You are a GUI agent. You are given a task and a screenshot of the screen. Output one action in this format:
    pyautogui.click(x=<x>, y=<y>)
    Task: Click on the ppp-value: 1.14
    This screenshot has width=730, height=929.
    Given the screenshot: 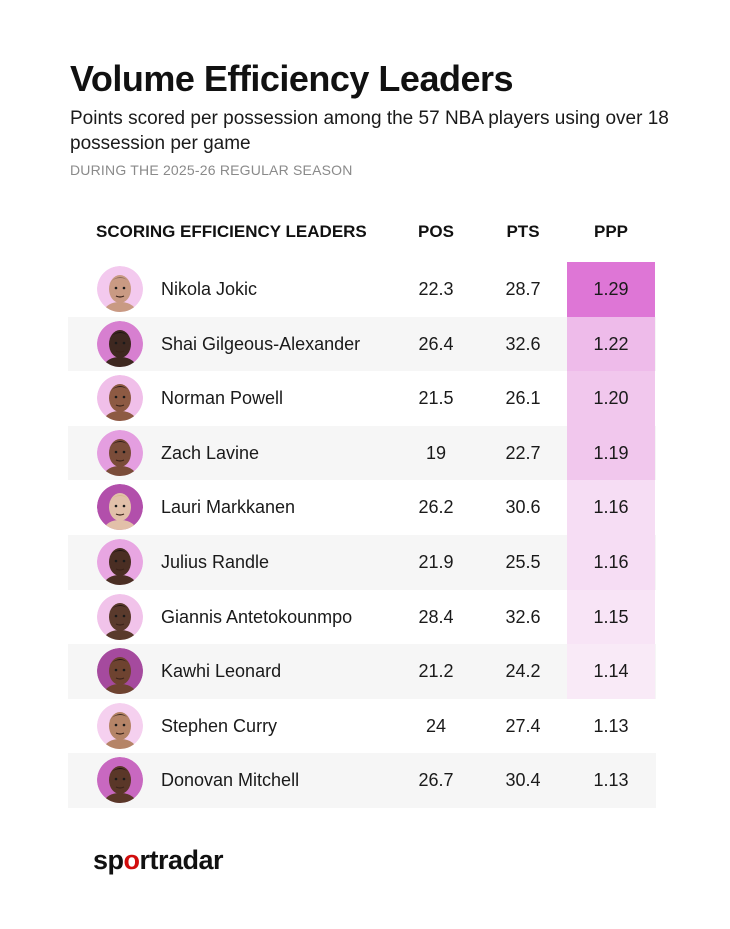 What is the action you would take?
    pyautogui.click(x=611, y=671)
    